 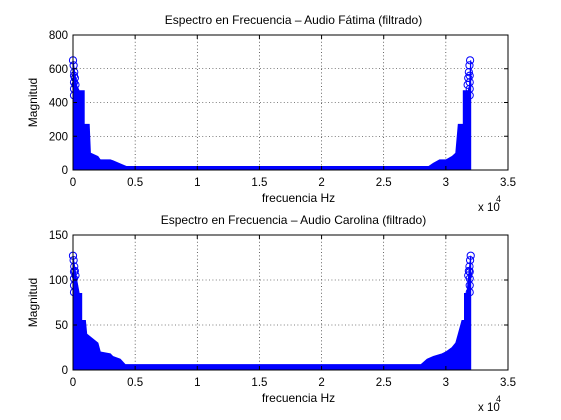 What do you see at coordinates (58, 236) in the screenshot?
I see `y-tick-label: 150` at bounding box center [58, 236].